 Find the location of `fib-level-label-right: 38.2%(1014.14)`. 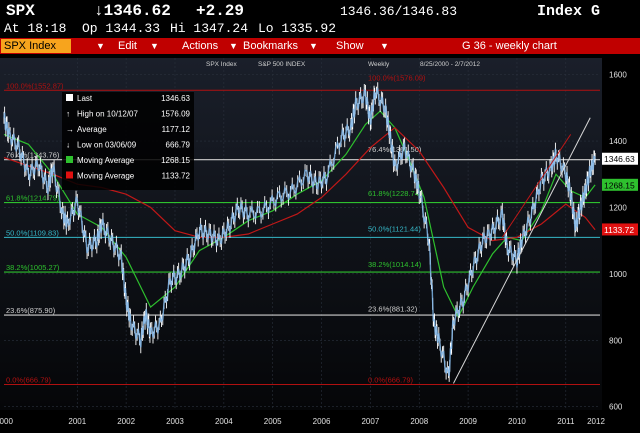

fib-level-label-right: 38.2%(1014.14) is located at coordinates (395, 264).